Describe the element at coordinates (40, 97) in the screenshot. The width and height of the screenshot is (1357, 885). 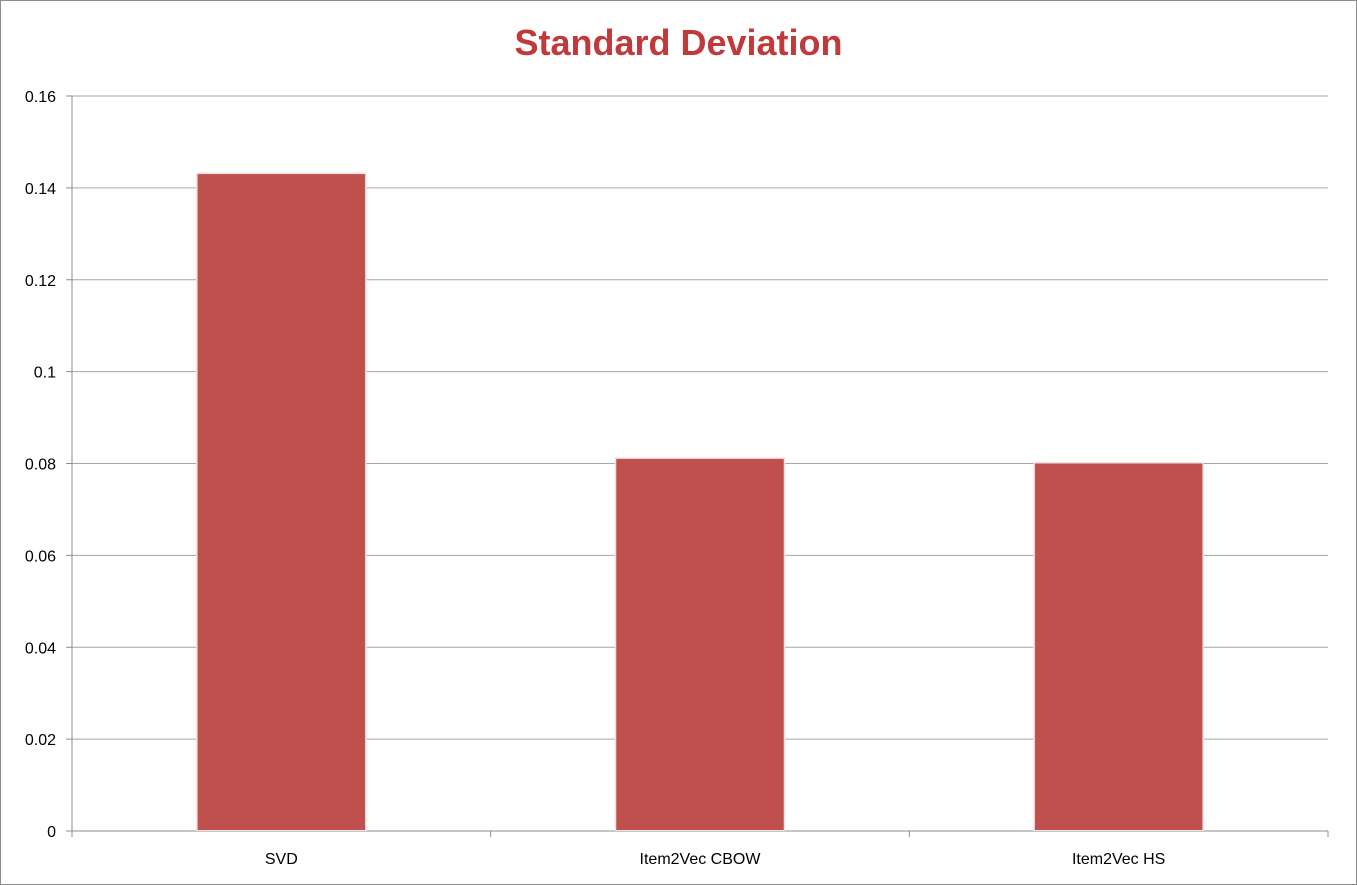
I see `y-tick-label: 0.16` at that location.